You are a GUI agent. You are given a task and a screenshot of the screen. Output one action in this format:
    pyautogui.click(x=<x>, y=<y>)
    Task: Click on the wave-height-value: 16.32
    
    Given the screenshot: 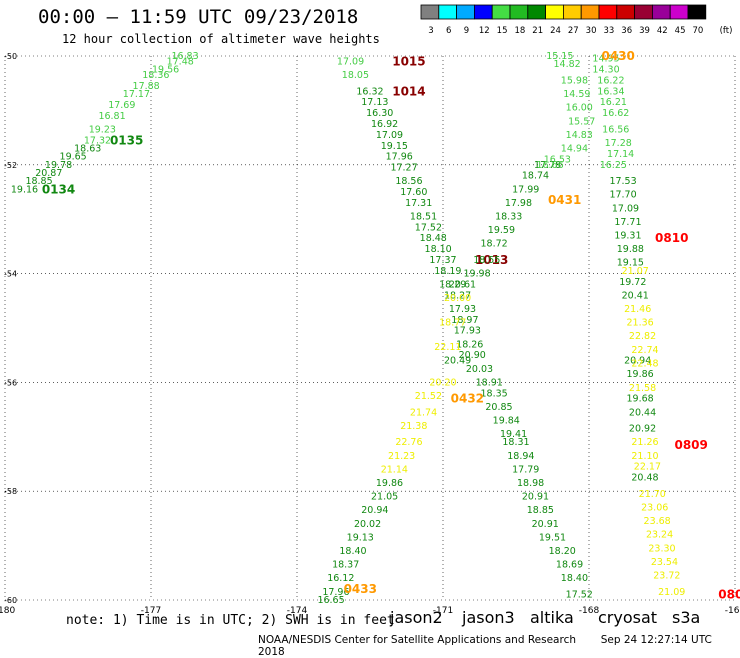 What is the action you would take?
    pyautogui.click(x=369, y=91)
    